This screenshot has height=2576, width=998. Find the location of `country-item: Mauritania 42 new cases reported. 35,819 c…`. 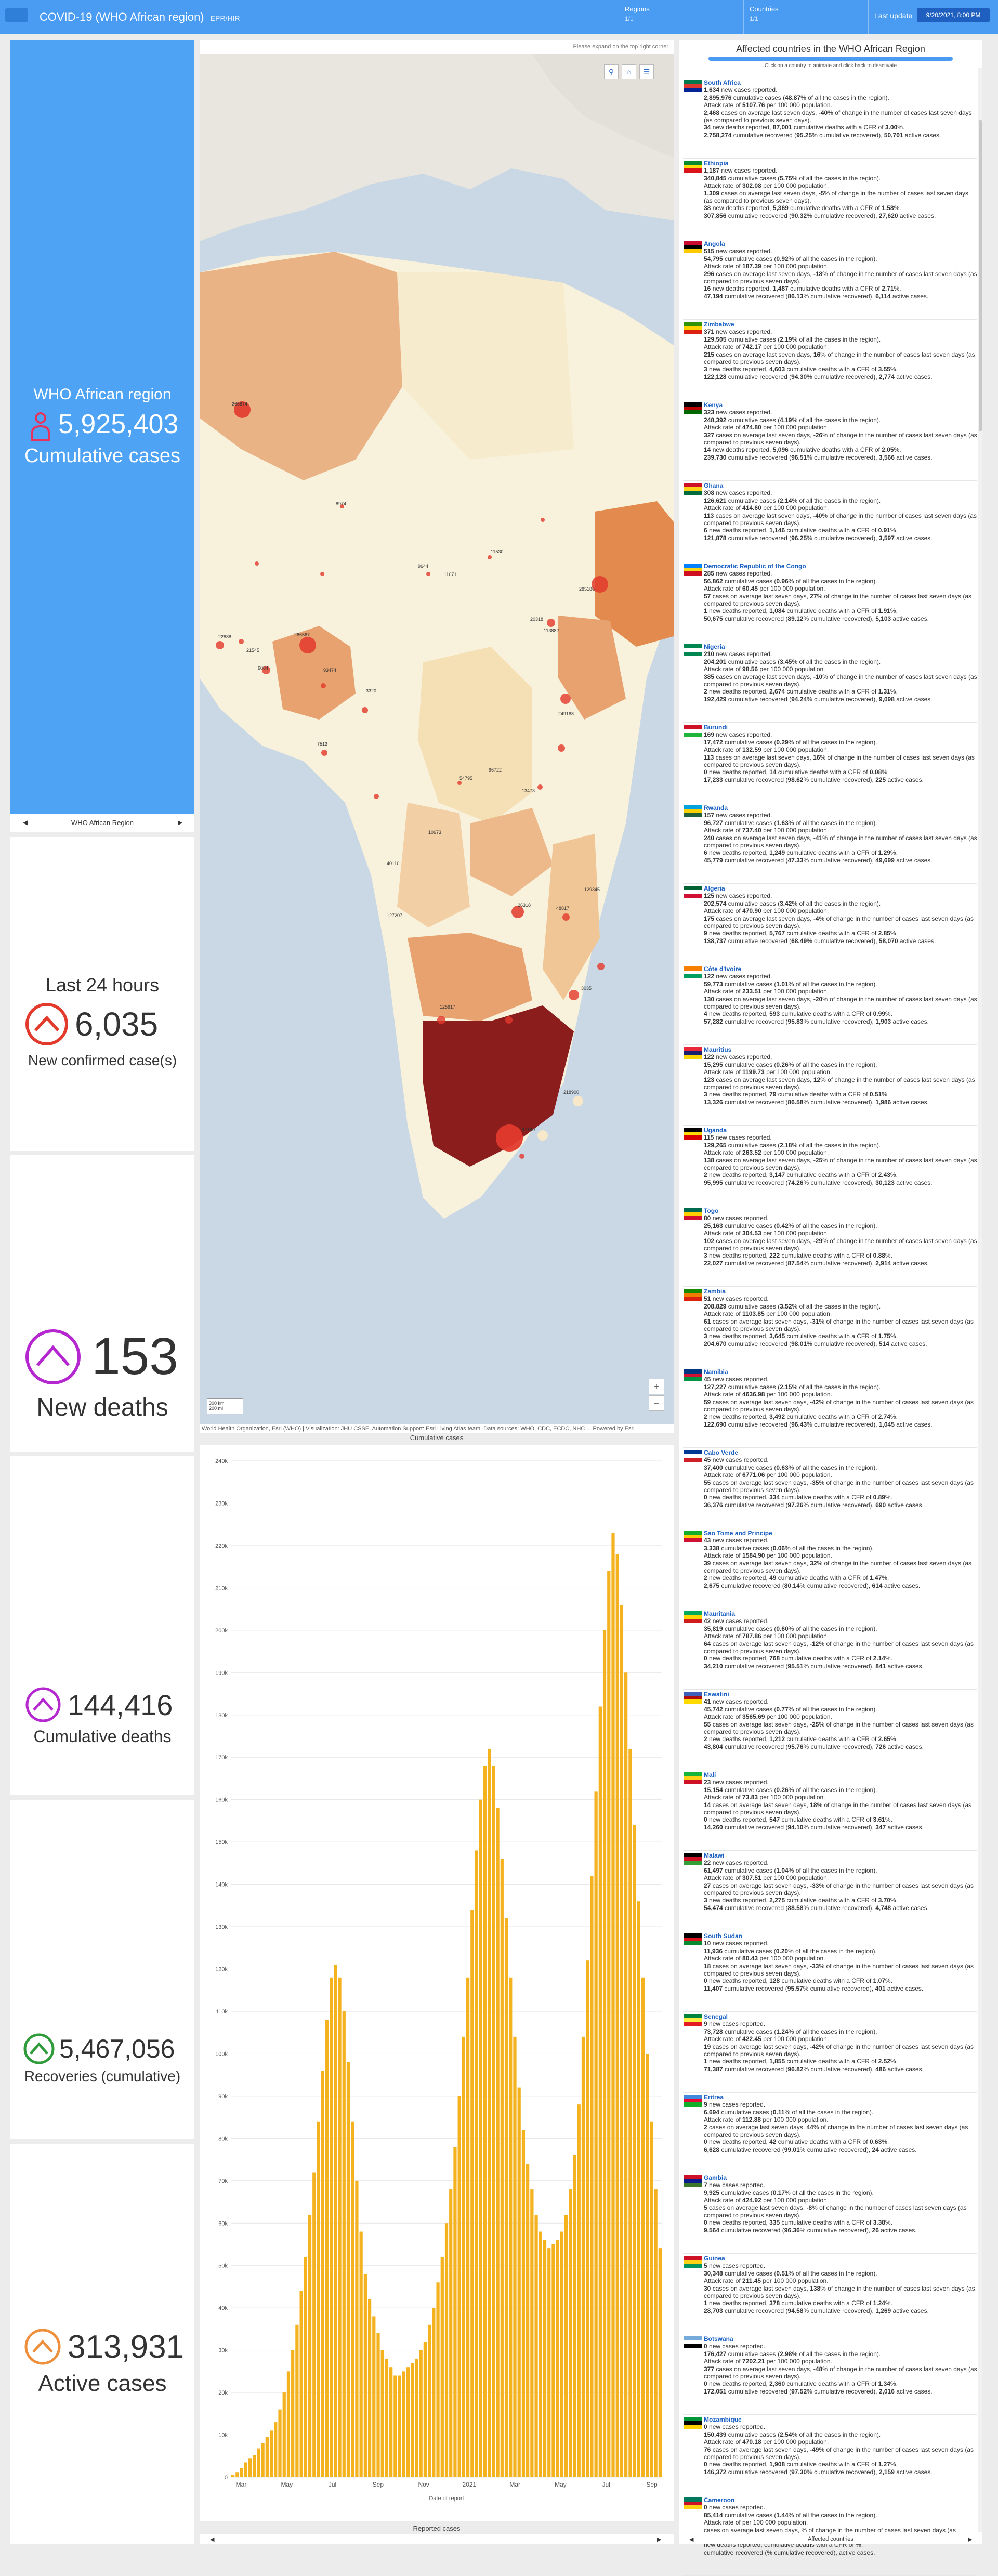

country-item: Mauritania 42 new cases reported. 35,819 c… is located at coordinates (830, 1649).